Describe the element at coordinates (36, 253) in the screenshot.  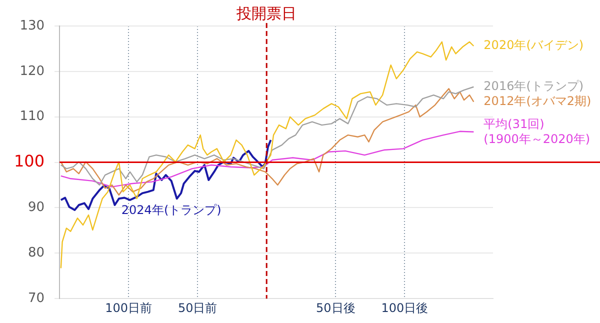
I see `y-tick-label: 80` at that location.